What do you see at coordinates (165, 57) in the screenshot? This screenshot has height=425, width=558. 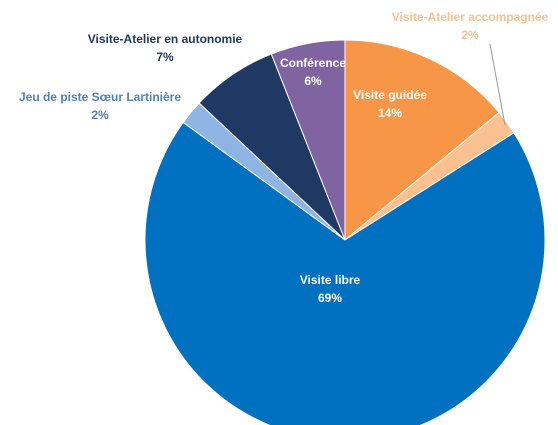 I see `slice-value-label: 7%` at bounding box center [165, 57].